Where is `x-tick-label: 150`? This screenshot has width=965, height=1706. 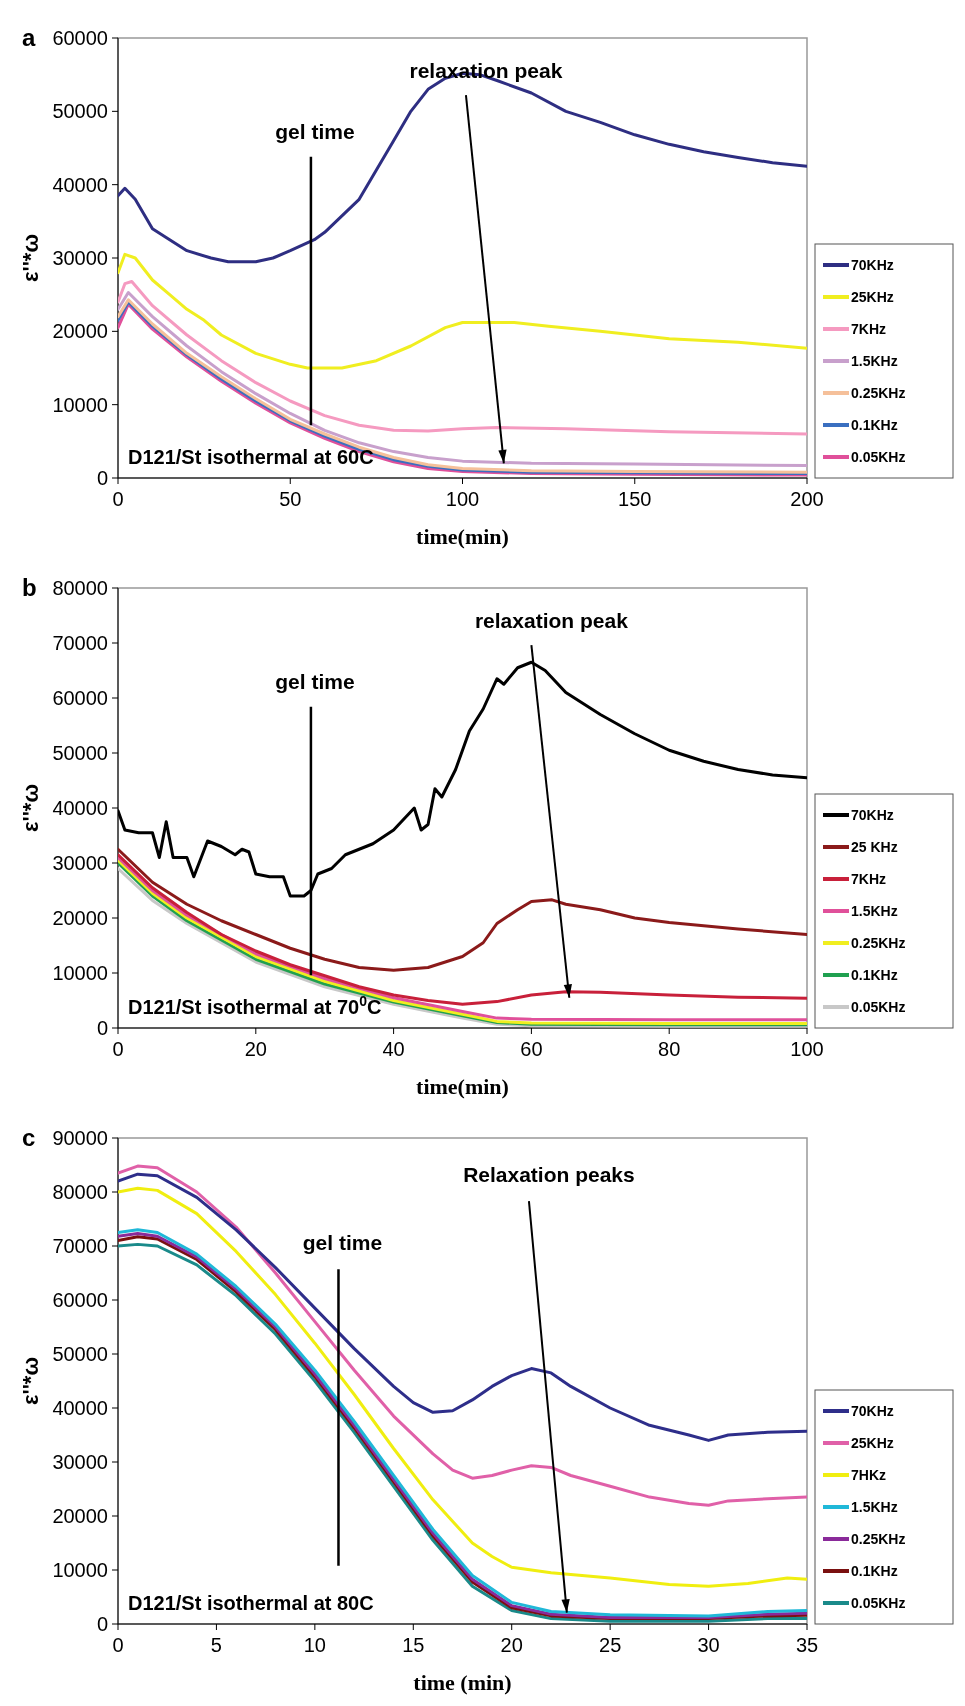 x-tick-label: 150 is located at coordinates (635, 499).